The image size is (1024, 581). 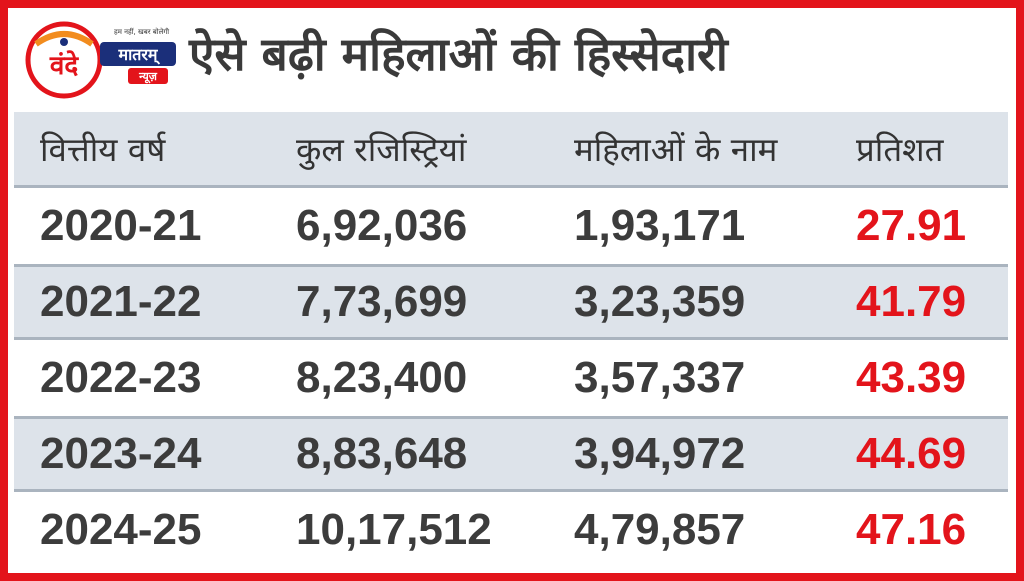 I want to click on column-header-year: वित्तीय वर्ष, so click(x=103, y=149).